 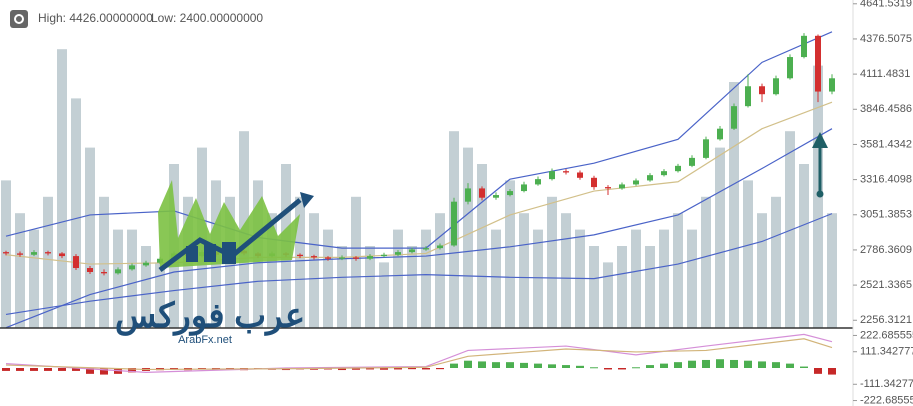 I want to click on settings-icon, so click(x=19, y=19).